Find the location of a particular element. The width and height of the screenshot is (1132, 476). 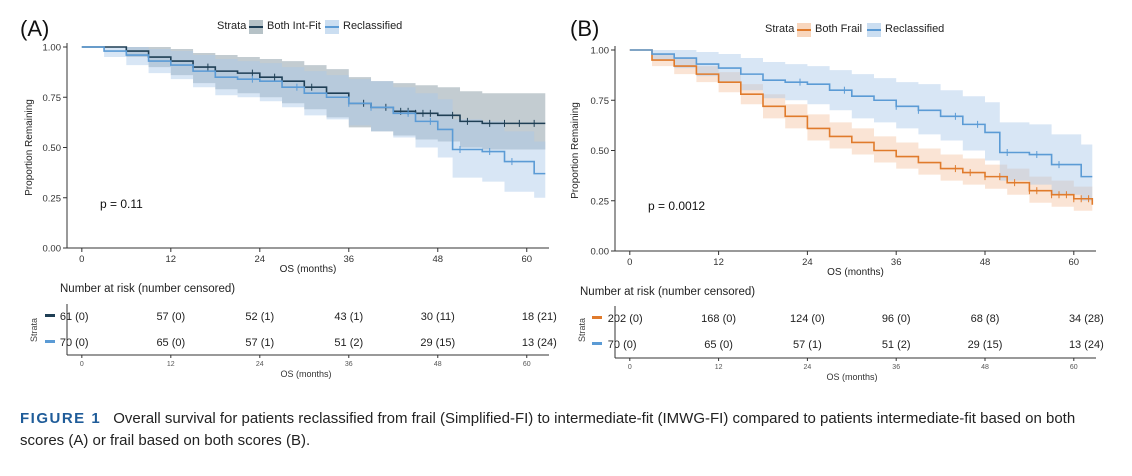

risk-cell: 13 (24) is located at coordinates (539, 343).